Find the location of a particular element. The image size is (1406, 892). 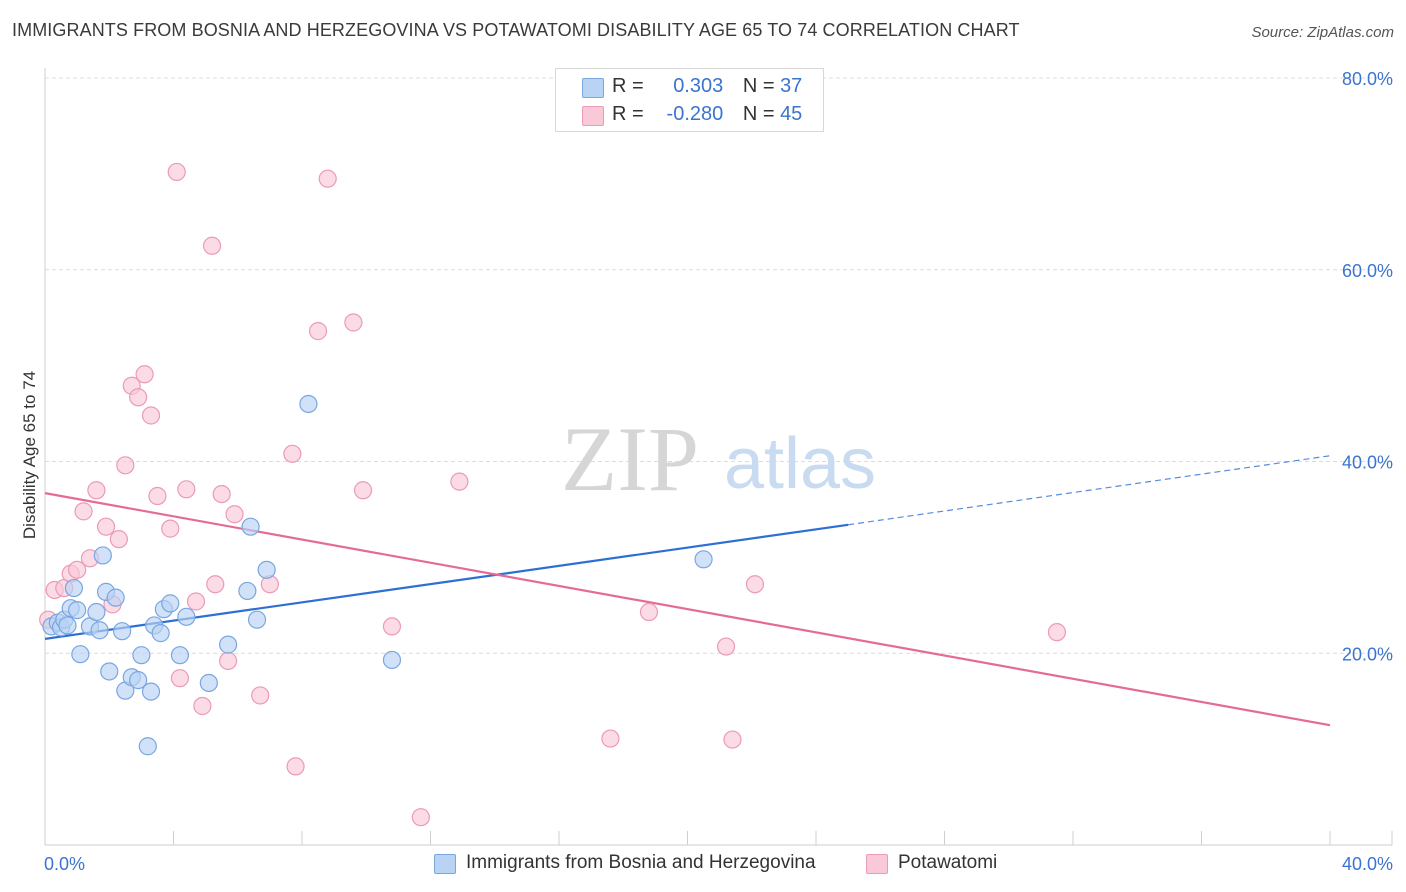

x-tick-label-min: 0.0% is located at coordinates (64, 864).